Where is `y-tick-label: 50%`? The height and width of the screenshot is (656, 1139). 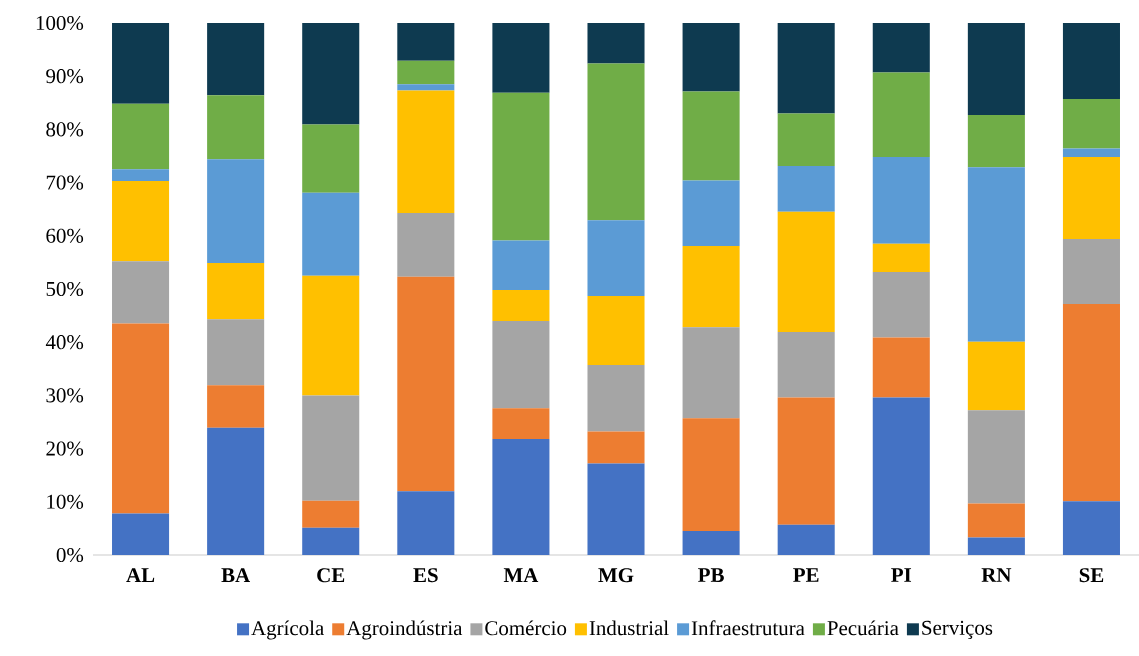
y-tick-label: 50% is located at coordinates (65, 289).